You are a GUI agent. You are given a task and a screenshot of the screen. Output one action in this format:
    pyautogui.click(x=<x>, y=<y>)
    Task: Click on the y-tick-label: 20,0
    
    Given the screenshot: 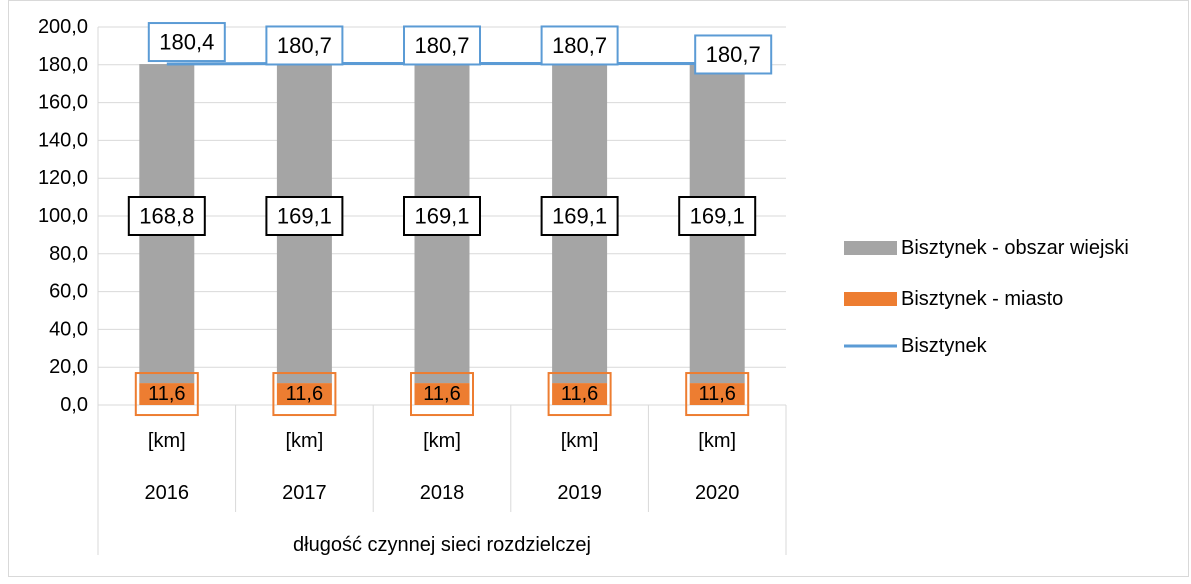 What is the action you would take?
    pyautogui.click(x=68, y=367)
    